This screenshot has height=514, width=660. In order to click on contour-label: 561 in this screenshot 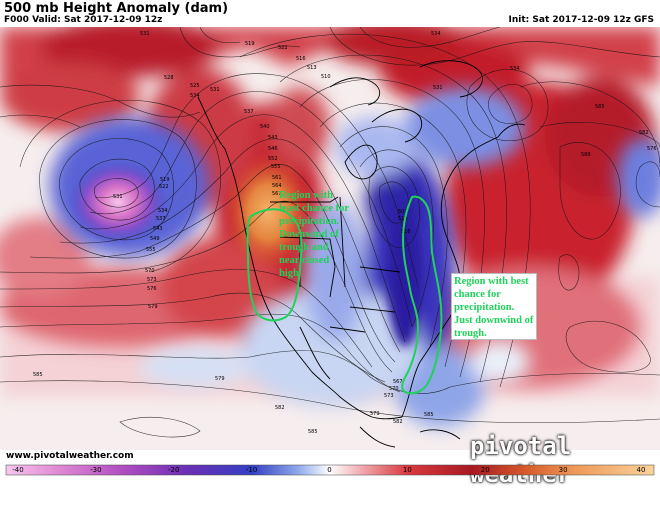, I will do `click(277, 178)`.